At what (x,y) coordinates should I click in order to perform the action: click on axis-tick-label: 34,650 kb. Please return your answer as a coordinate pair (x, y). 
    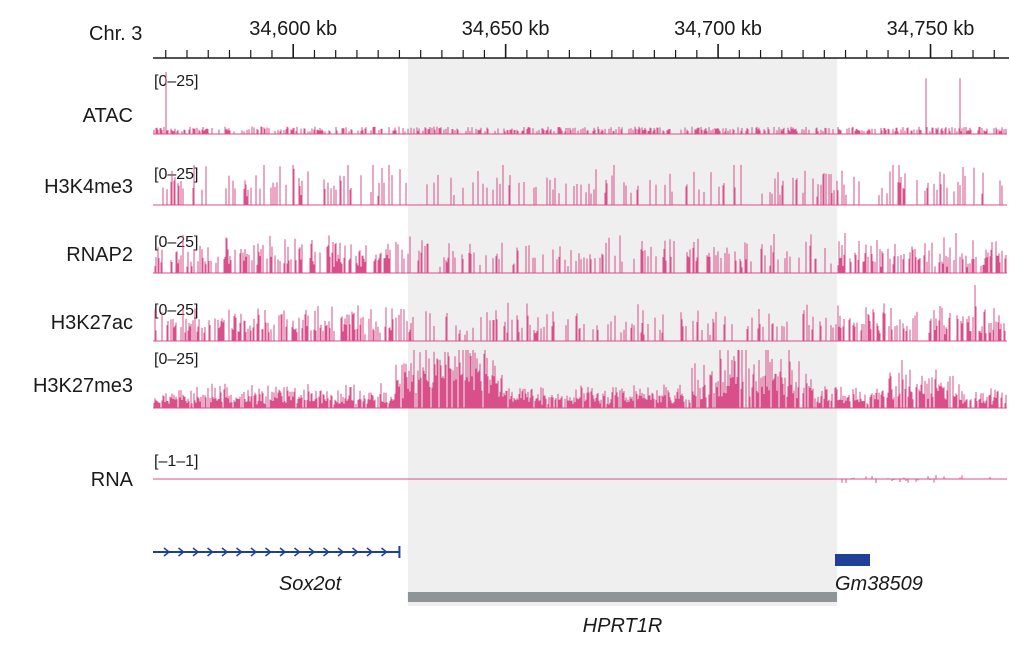
    Looking at the image, I should click on (506, 29).